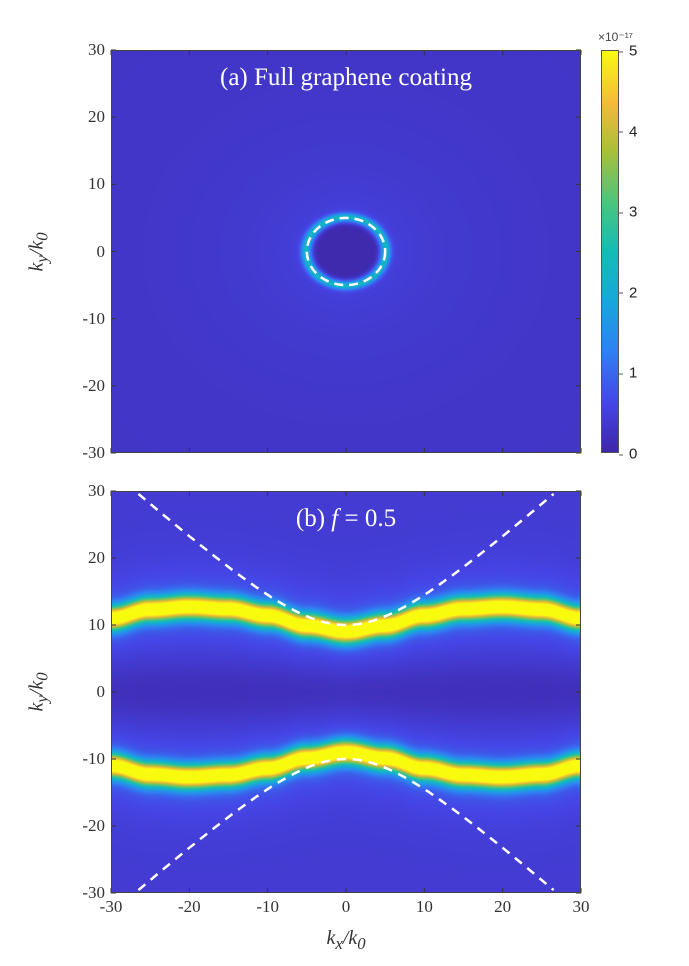 The image size is (689, 966). Describe the element at coordinates (628, 454) in the screenshot. I see `colorbar-tick-label: 0` at that location.